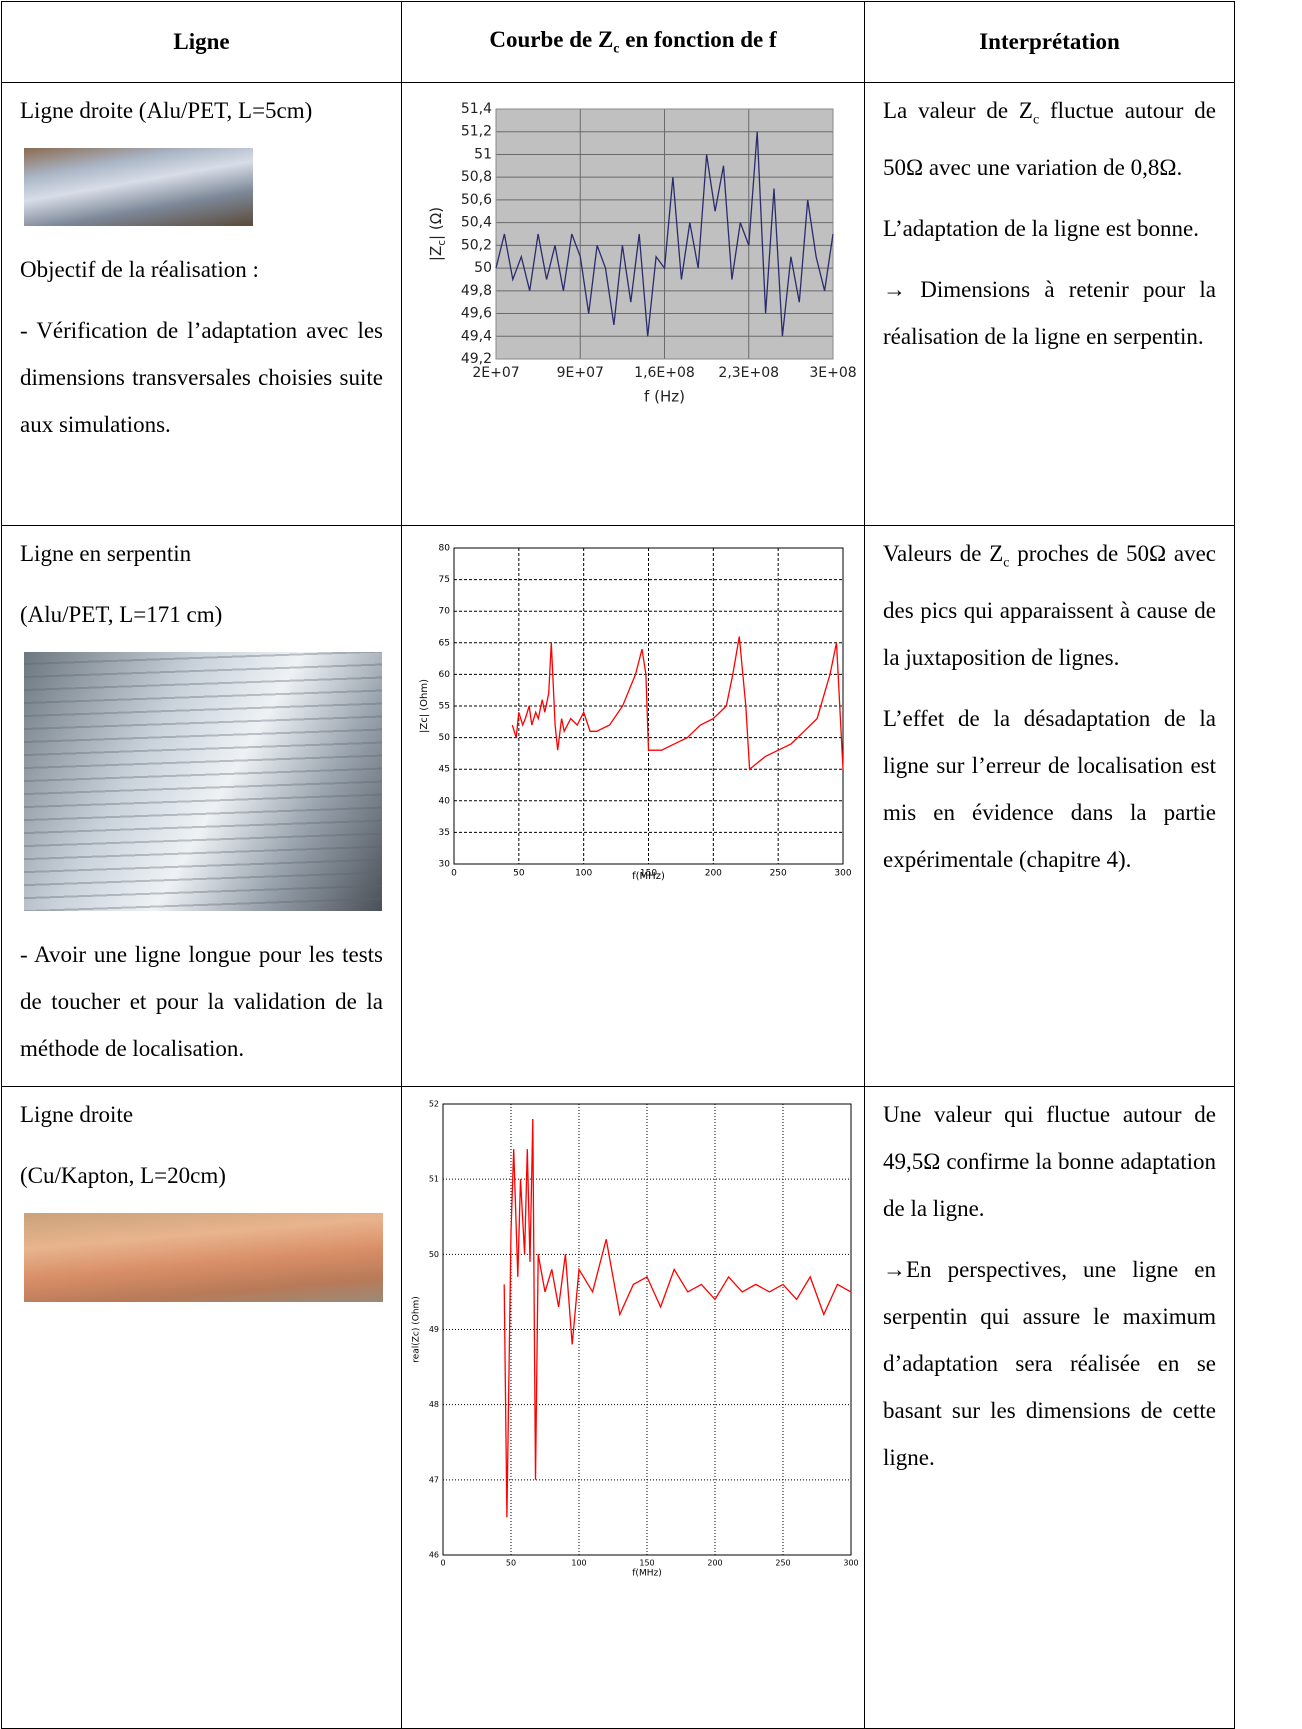 This screenshot has height=1729, width=1302. Describe the element at coordinates (476, 245) in the screenshot. I see `y-tick-label: 50,2` at that location.